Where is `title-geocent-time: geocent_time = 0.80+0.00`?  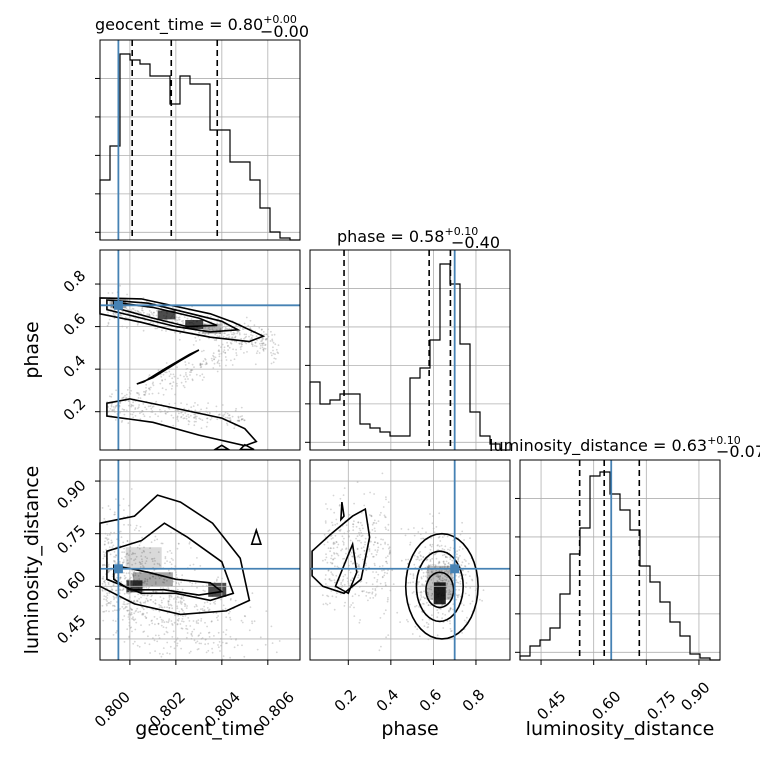 title-geocent-time: geocent_time = 0.80+0.00 is located at coordinates (196, 24).